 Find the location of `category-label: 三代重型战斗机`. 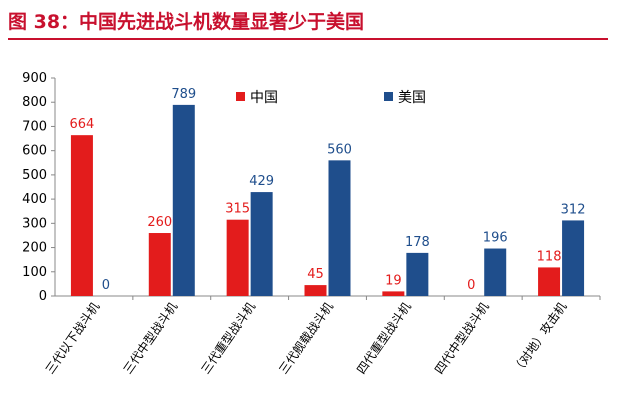

category-label: 三代重型战斗机 is located at coordinates (228, 338).